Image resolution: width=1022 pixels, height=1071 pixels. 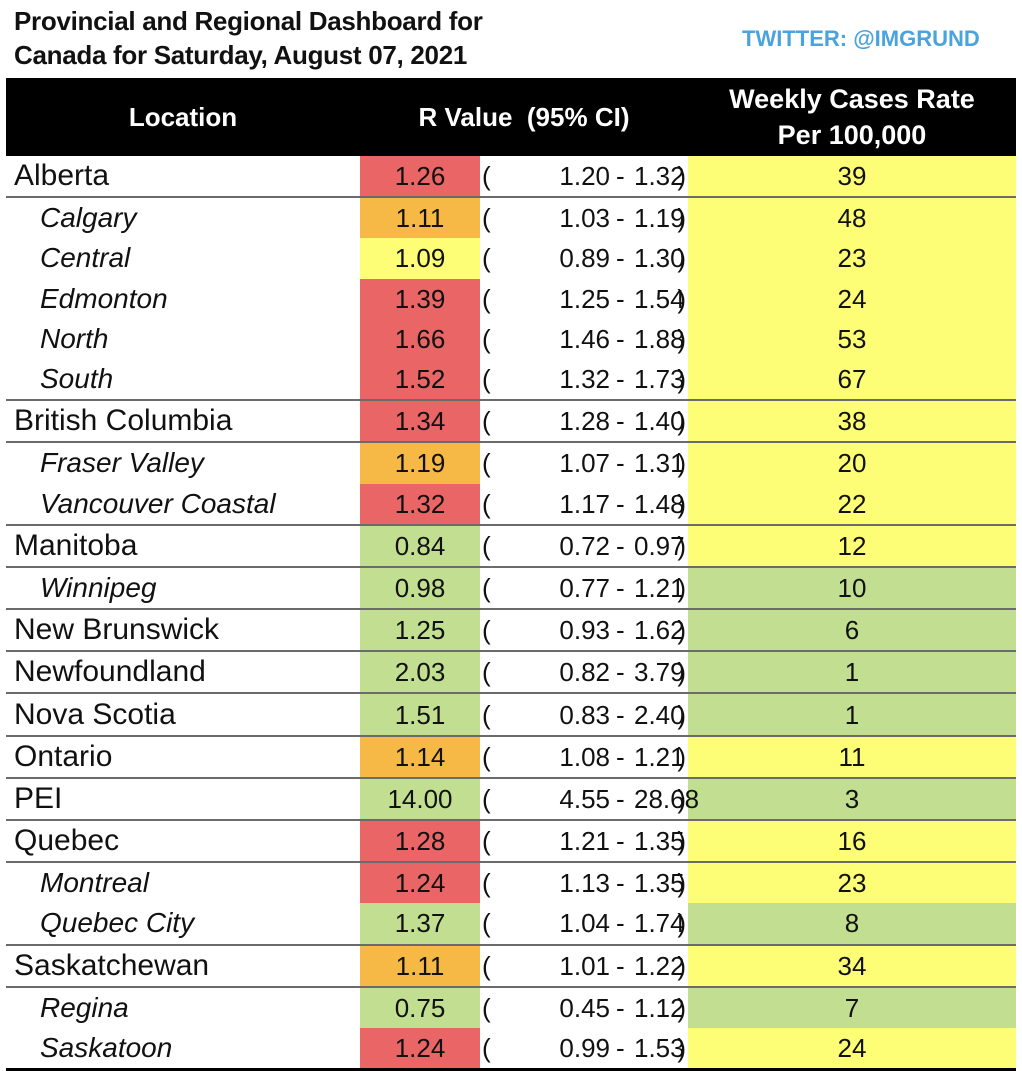 I want to click on ci-low: 1.28, so click(x=584, y=421).